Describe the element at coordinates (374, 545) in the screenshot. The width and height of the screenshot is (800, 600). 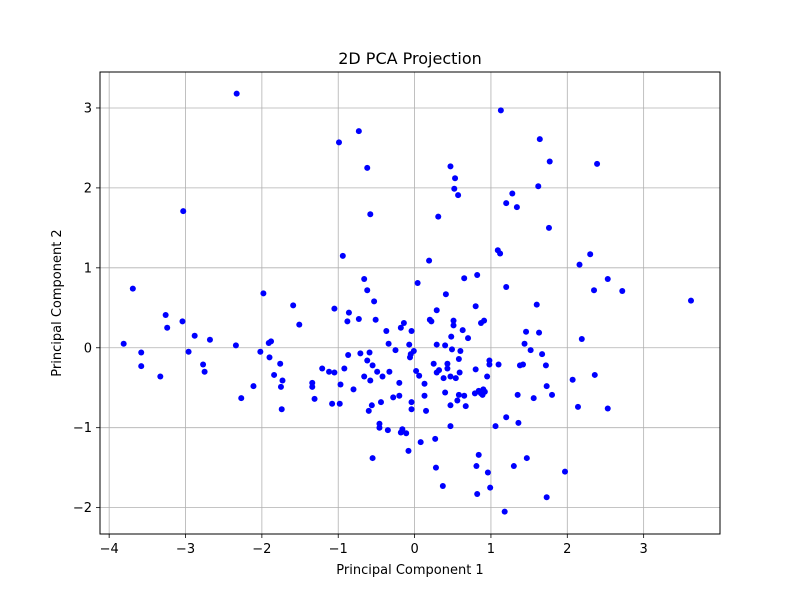
I see `x-axis-ticks: −4 −3 −2 −1 0 1 2 3` at that location.